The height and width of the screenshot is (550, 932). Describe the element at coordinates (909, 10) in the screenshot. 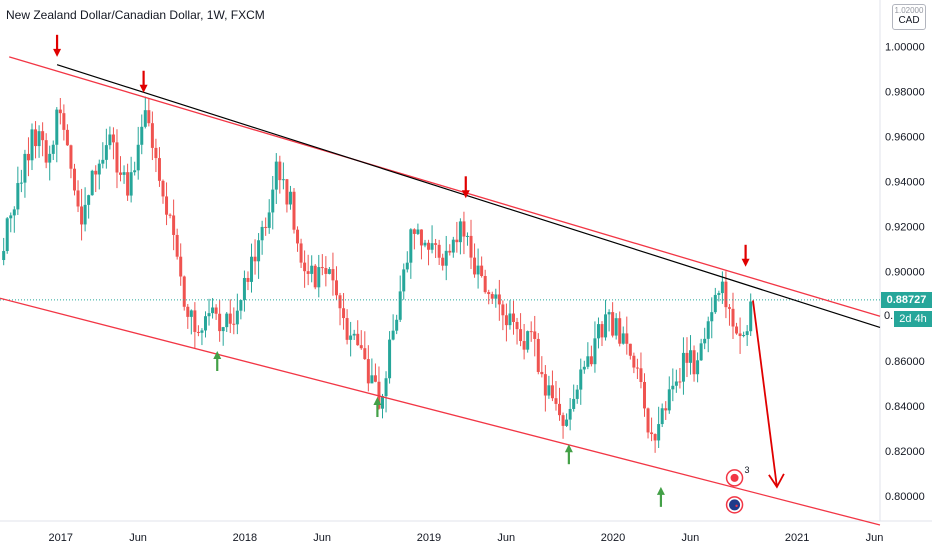

I see `currency-top-price: 1.02000` at that location.